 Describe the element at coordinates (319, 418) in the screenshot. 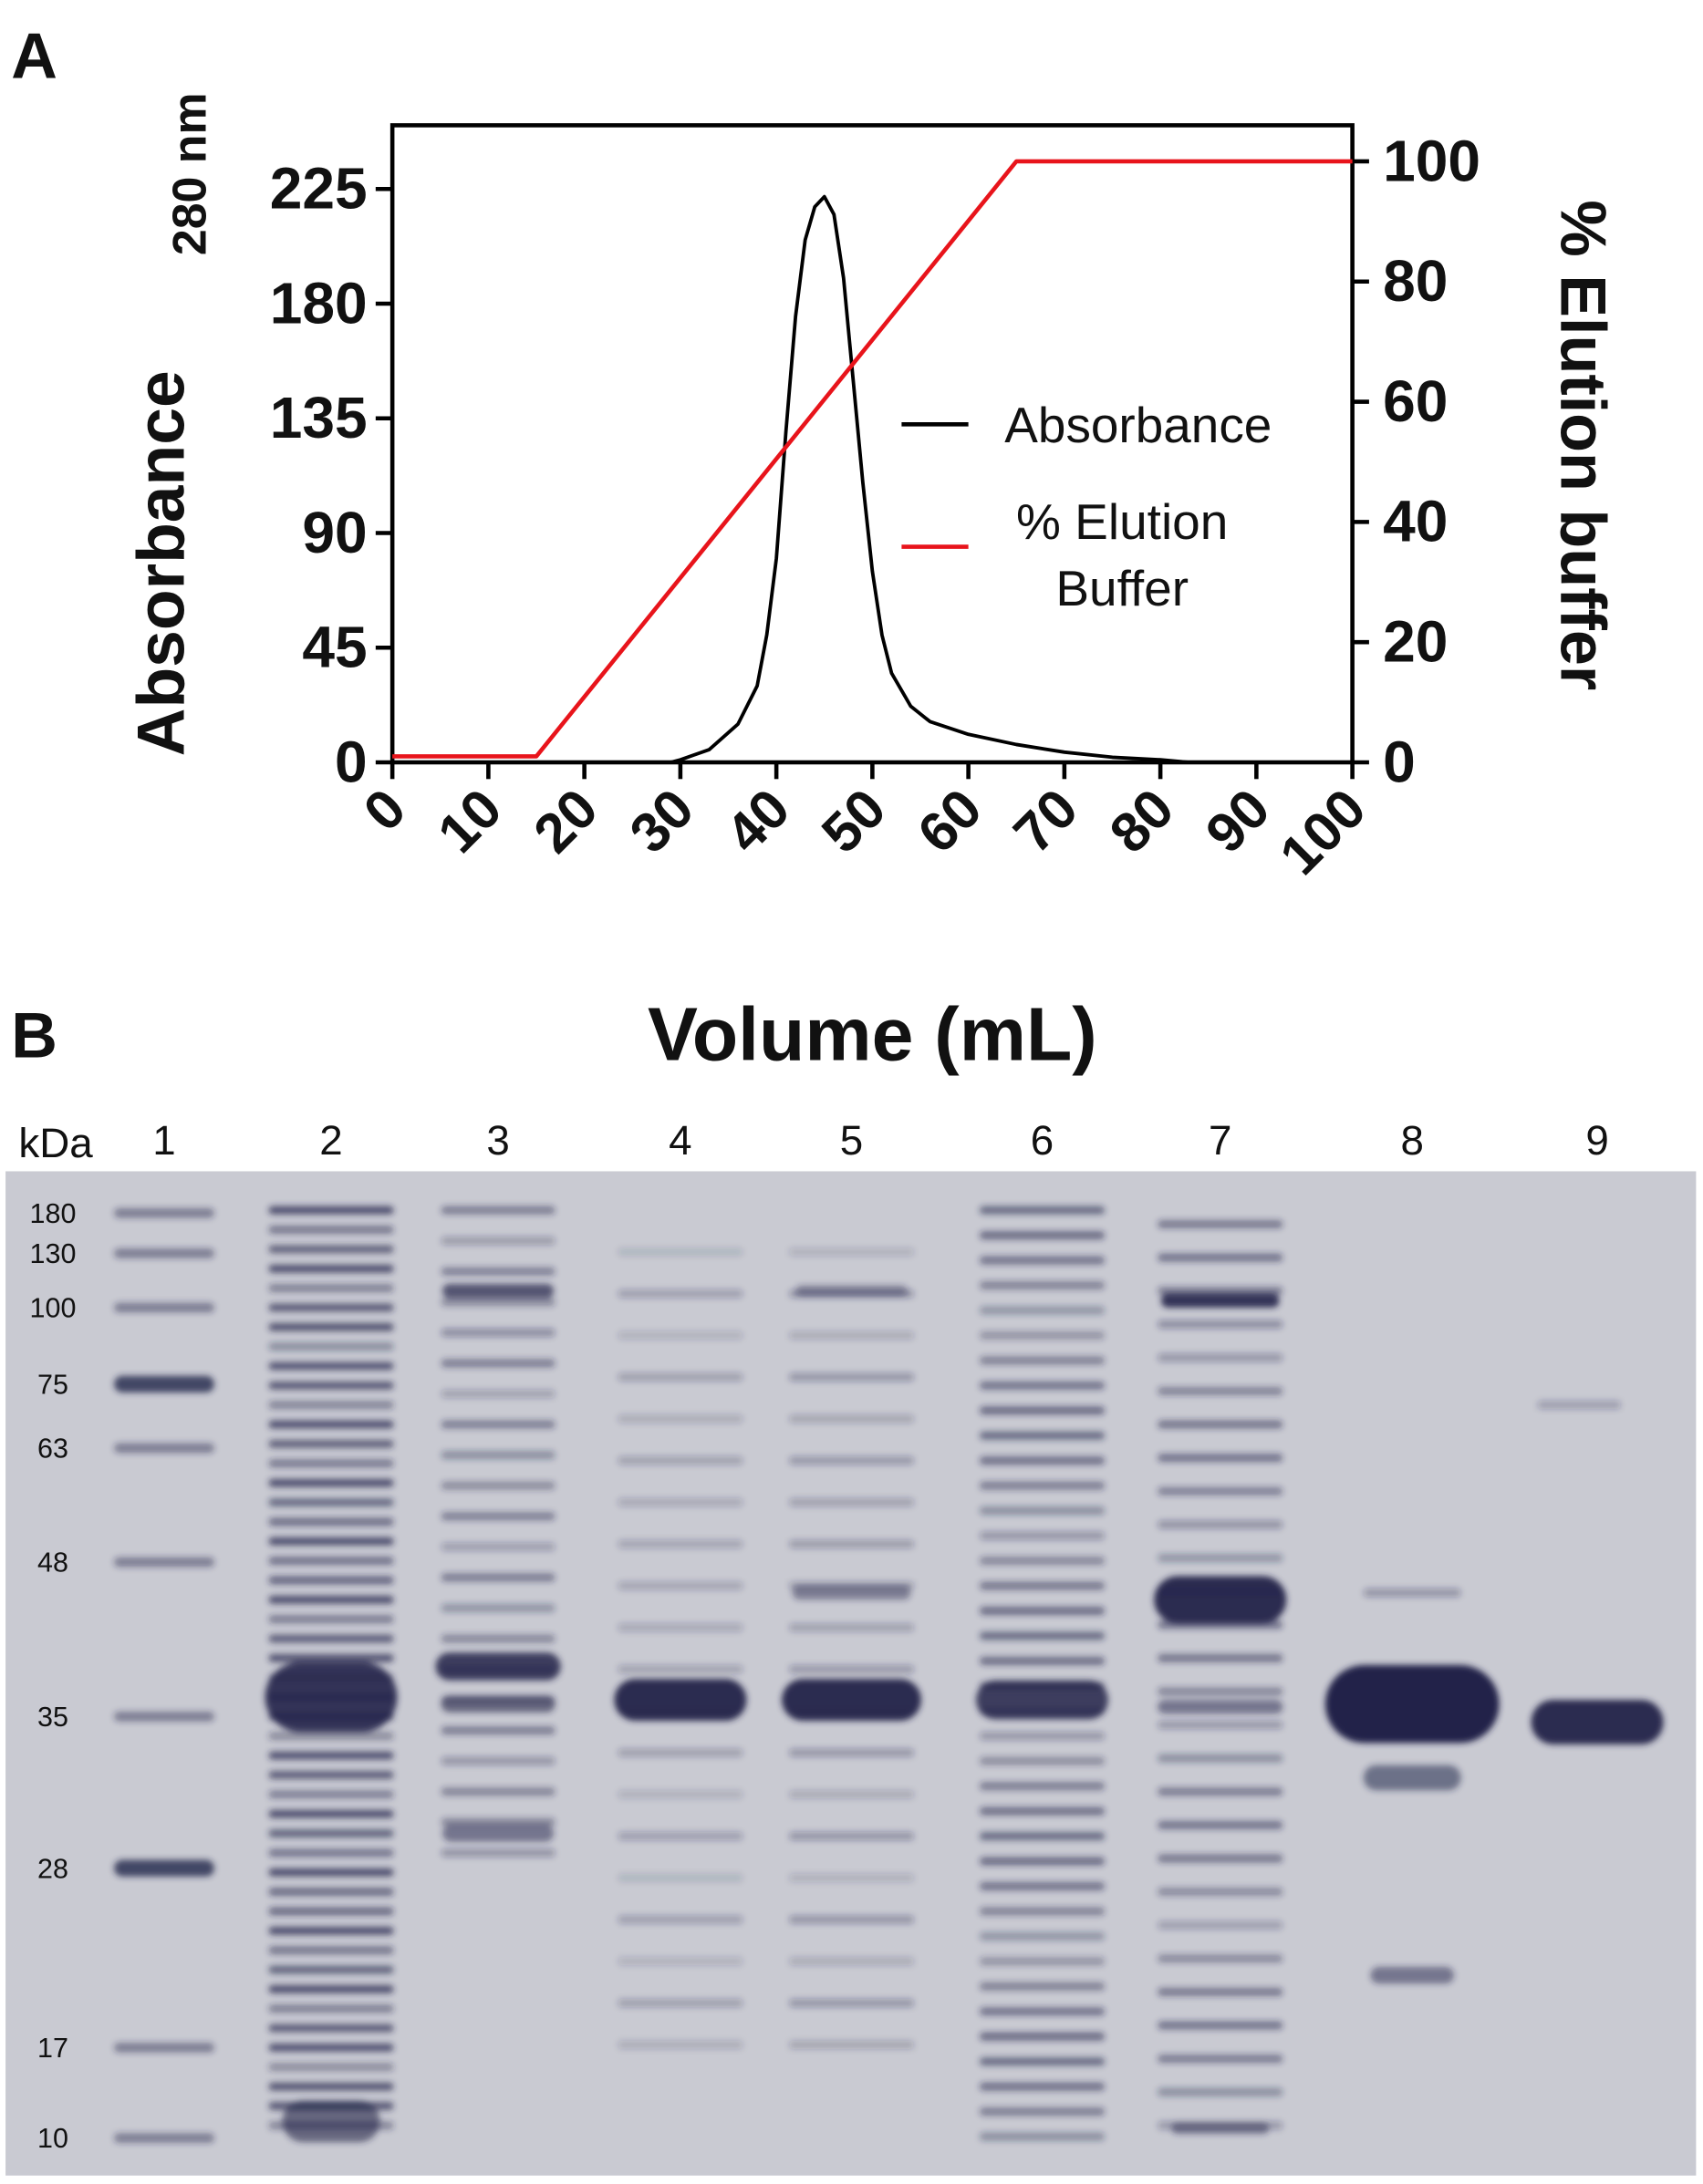

I see `y-tick-label: 135` at that location.